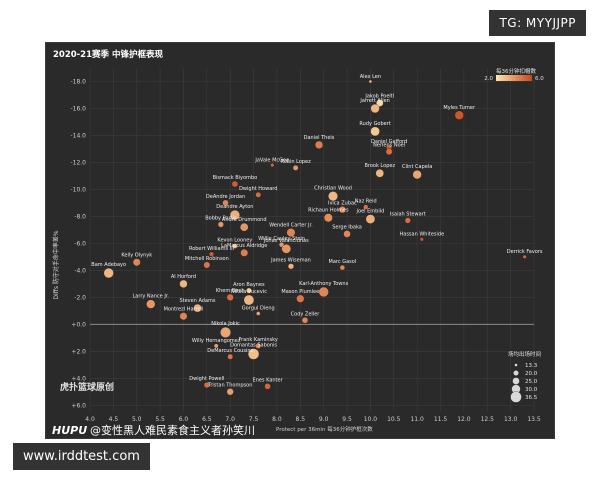 The image size is (600, 480). Describe the element at coordinates (324, 419) in the screenshot. I see `x-tick-label: 9.0` at that location.